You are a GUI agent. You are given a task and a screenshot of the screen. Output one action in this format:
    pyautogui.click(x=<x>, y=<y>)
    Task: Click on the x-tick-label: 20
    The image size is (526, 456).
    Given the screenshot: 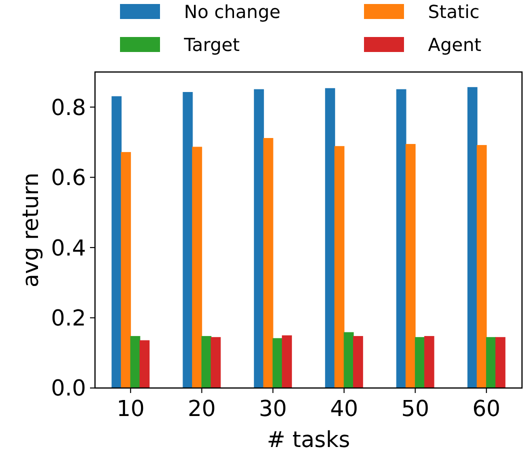 What is the action you would take?
    pyautogui.click(x=202, y=409)
    